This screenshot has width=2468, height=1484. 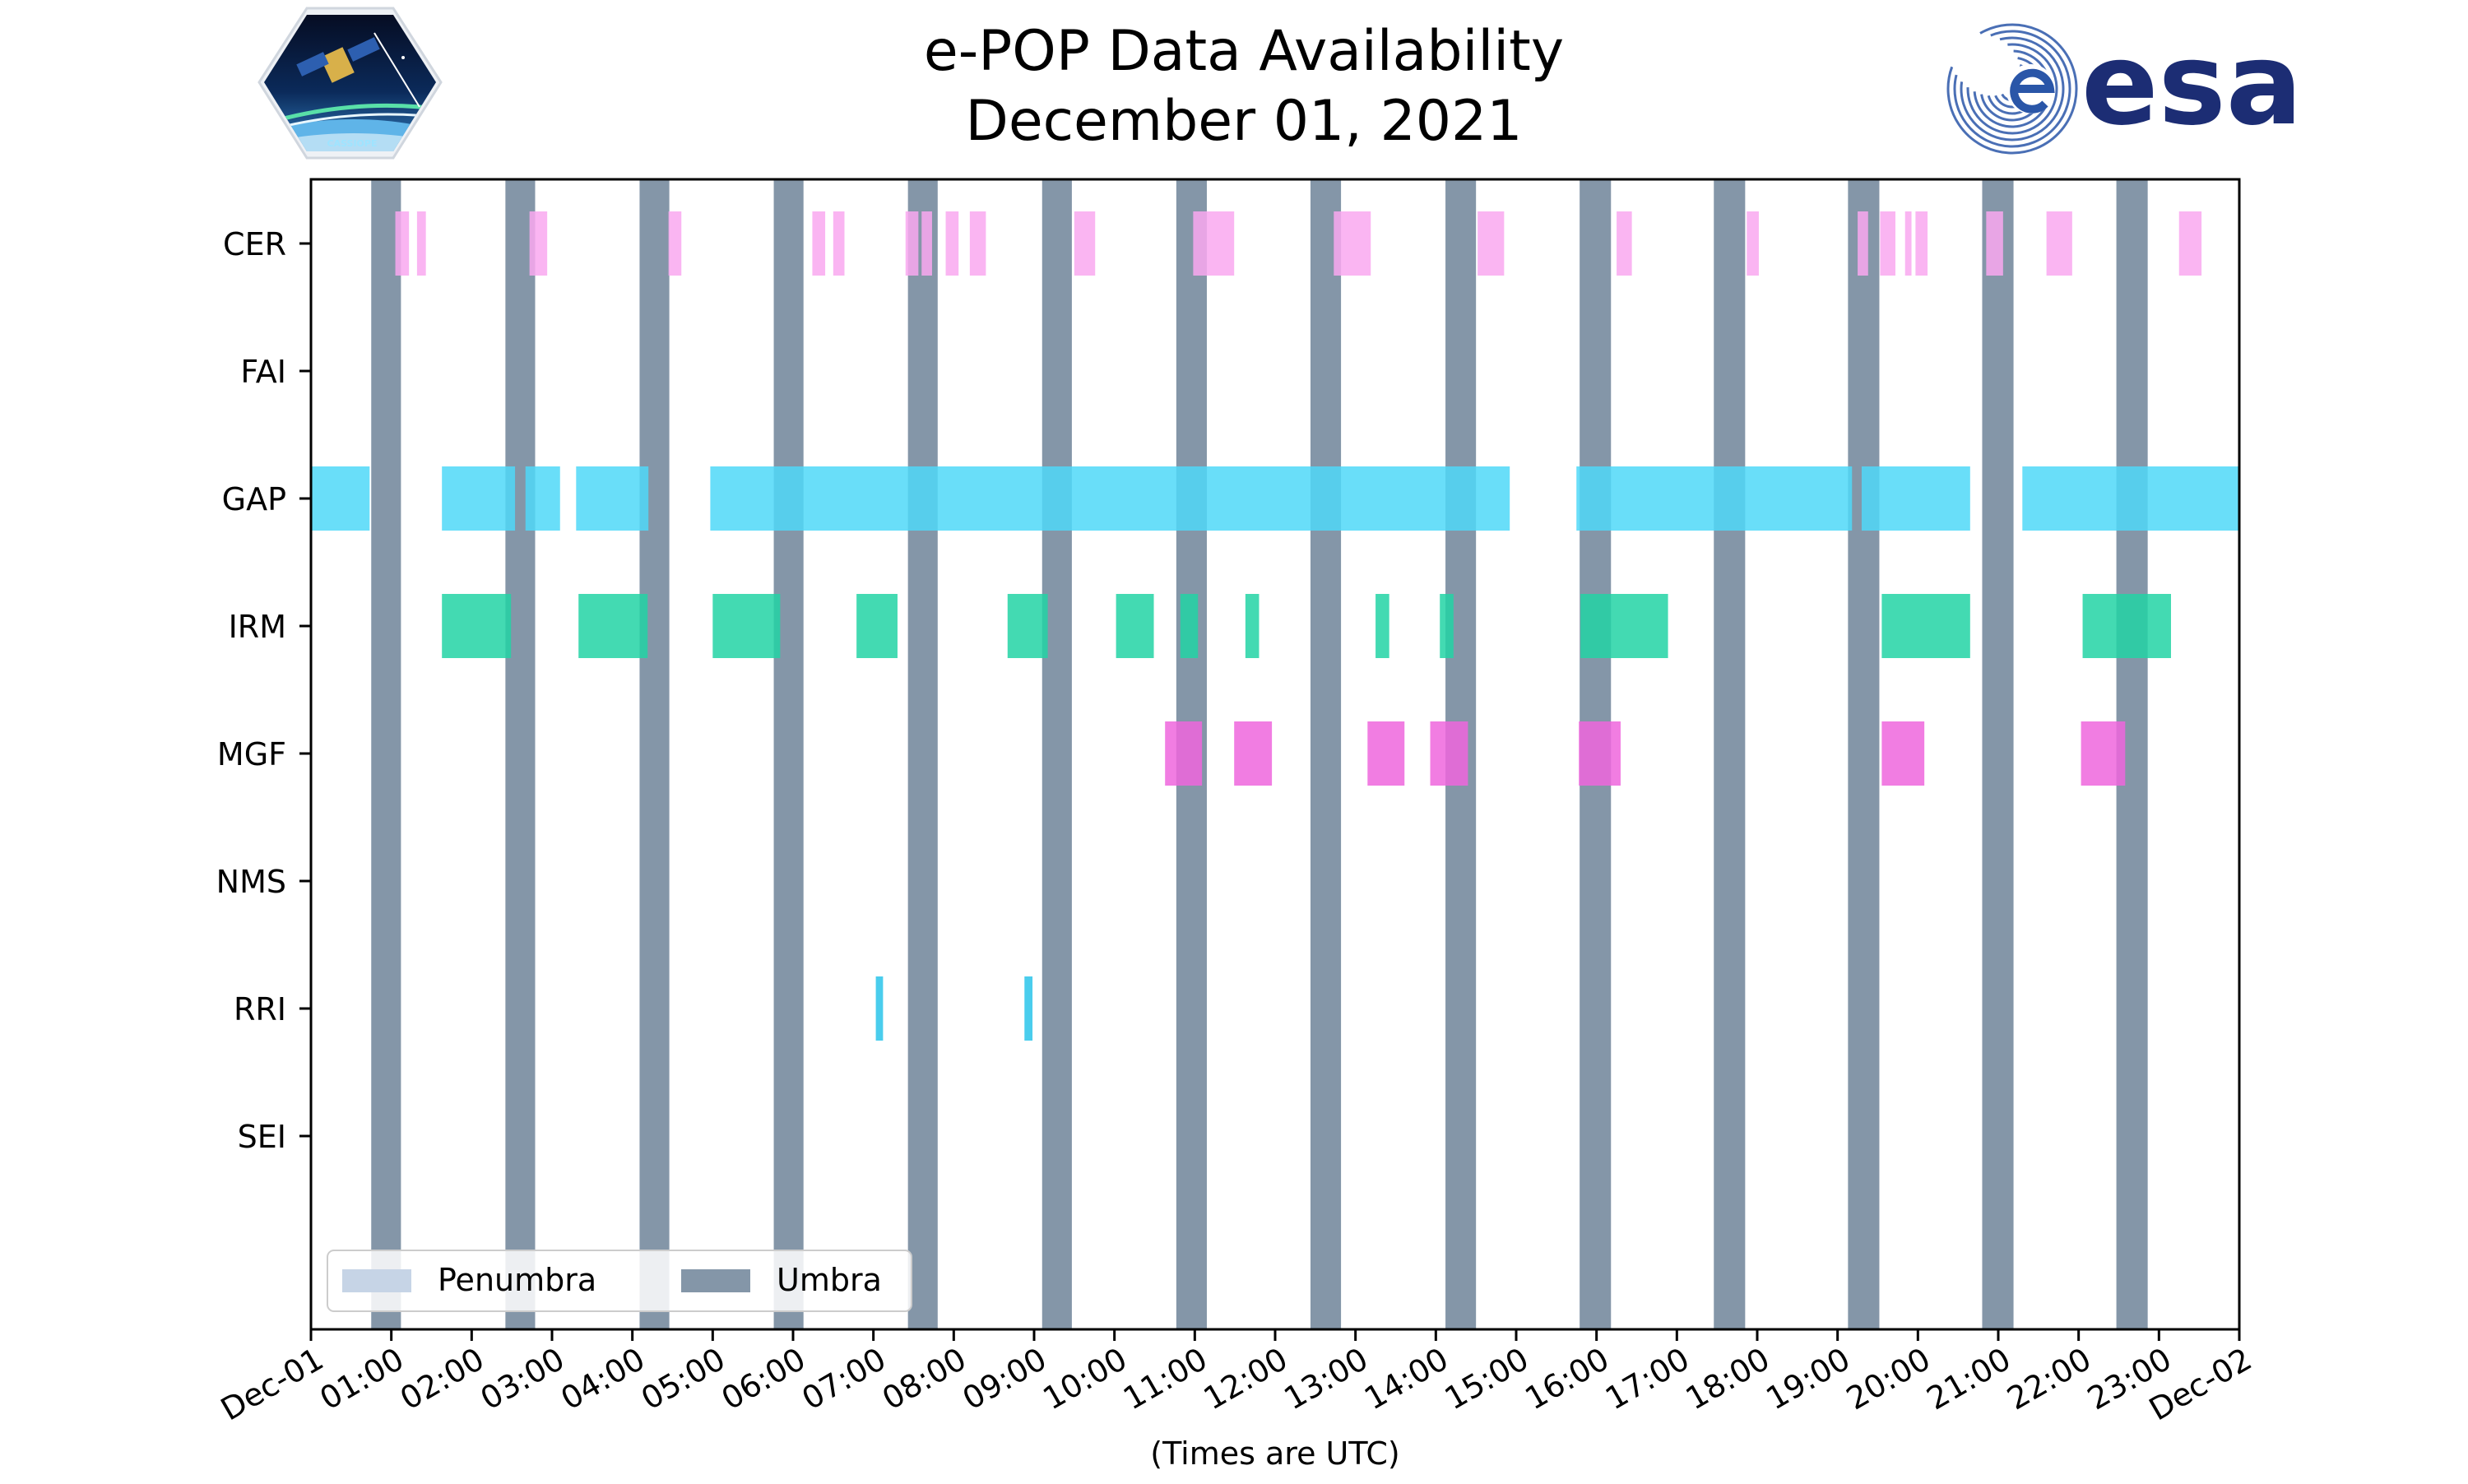 I want to click on y-tick-label-mgf: MGF, so click(x=251, y=754).